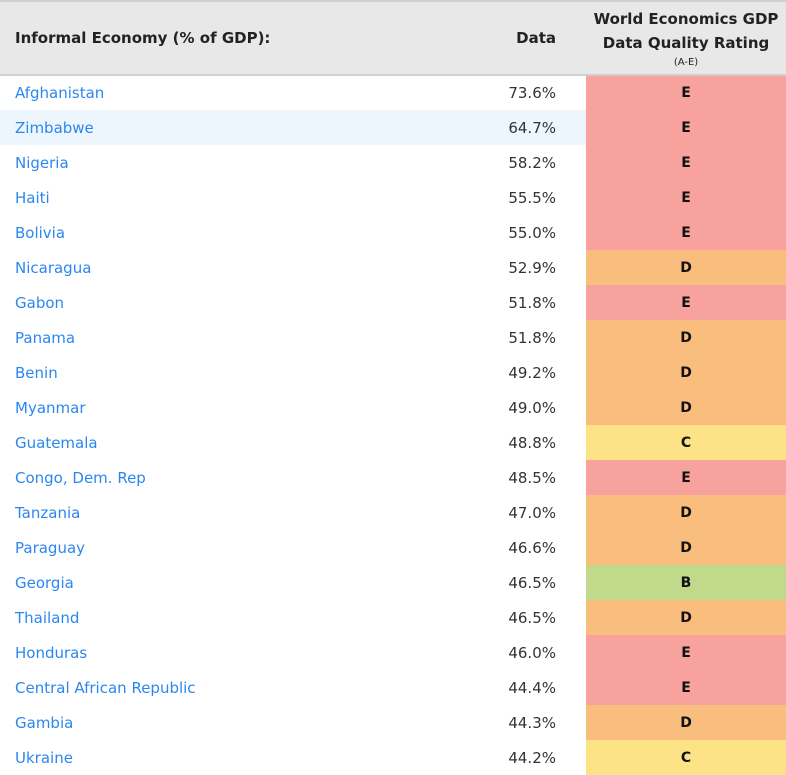  What do you see at coordinates (393, 687) in the screenshot?
I see `table-row: Central African Republic 44.4% E` at bounding box center [393, 687].